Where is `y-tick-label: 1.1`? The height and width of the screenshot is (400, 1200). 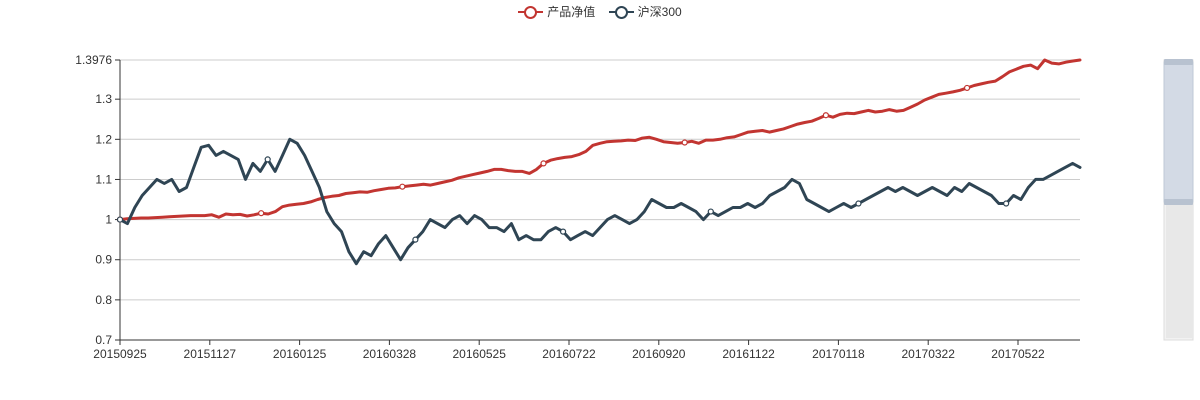
y-tick-label: 1.1 is located at coordinates (103, 179).